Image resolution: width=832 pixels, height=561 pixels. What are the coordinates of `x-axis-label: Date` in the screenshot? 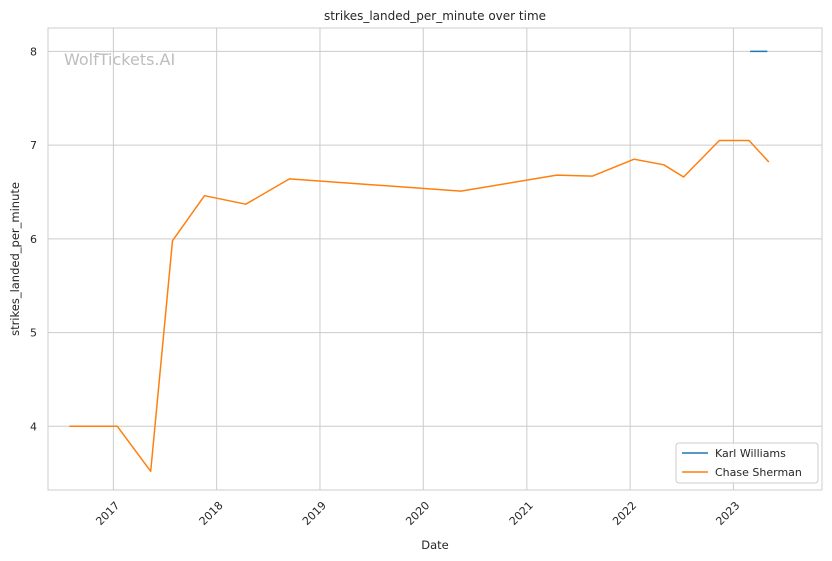 It's located at (435, 545).